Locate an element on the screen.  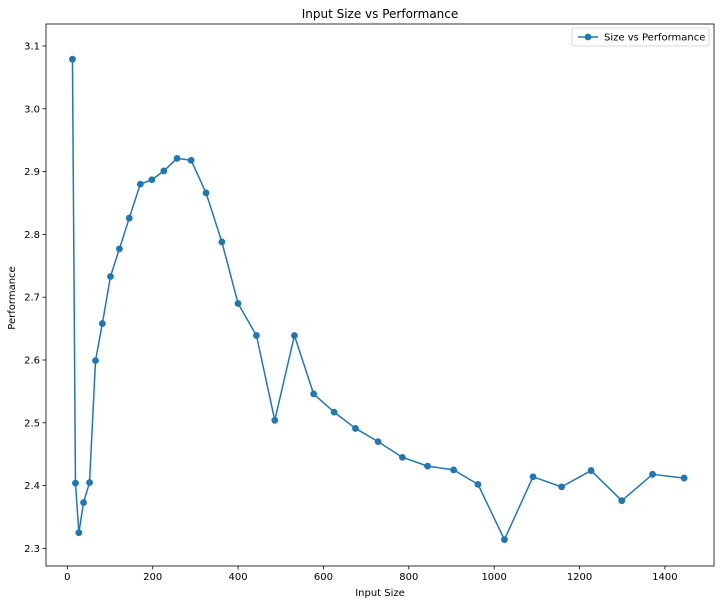
y-tick-label: 2.8 is located at coordinates (32, 235).